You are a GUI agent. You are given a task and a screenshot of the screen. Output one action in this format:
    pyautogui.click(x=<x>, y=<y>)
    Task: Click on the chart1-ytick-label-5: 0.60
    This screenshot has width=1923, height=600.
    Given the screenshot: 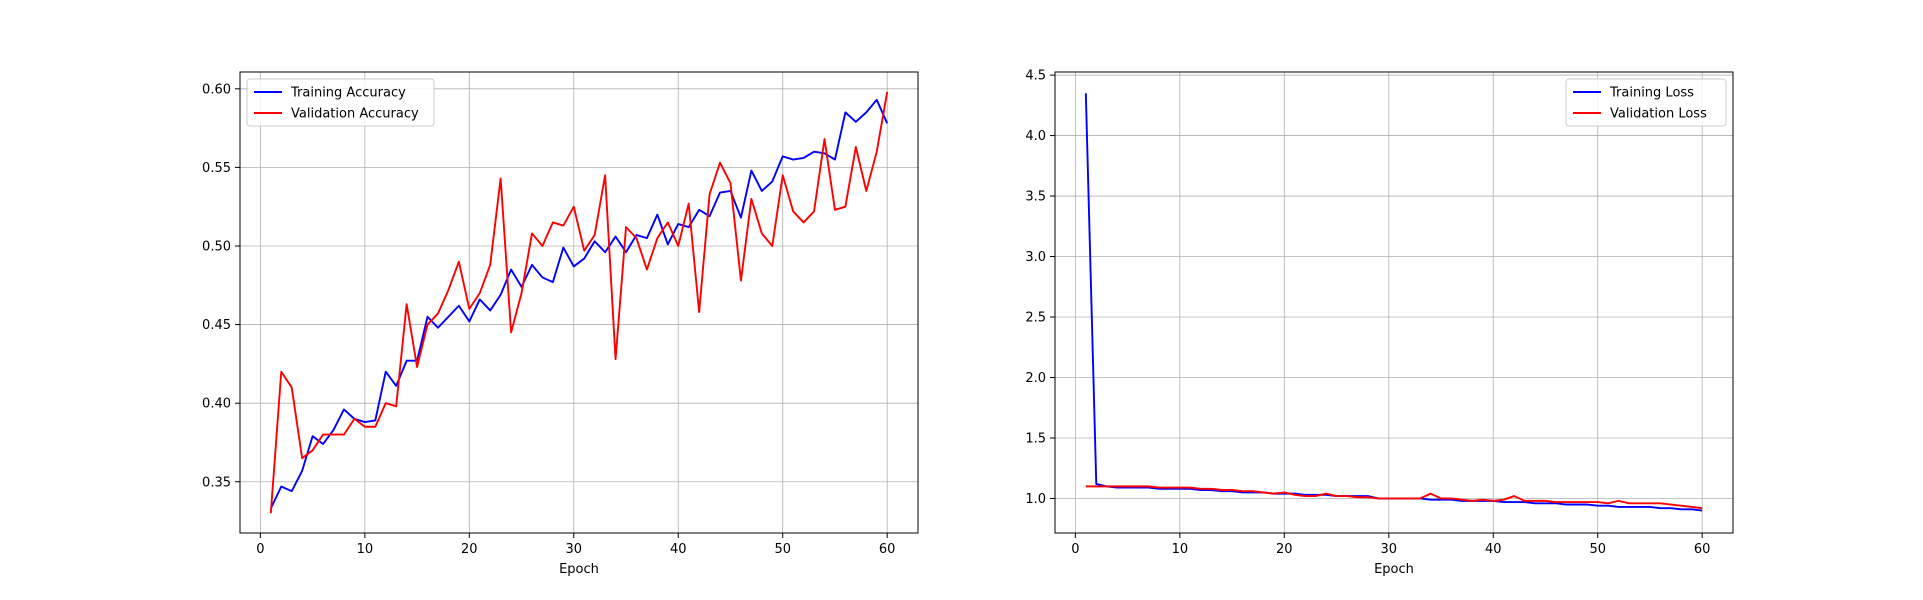 What is the action you would take?
    pyautogui.click(x=216, y=89)
    